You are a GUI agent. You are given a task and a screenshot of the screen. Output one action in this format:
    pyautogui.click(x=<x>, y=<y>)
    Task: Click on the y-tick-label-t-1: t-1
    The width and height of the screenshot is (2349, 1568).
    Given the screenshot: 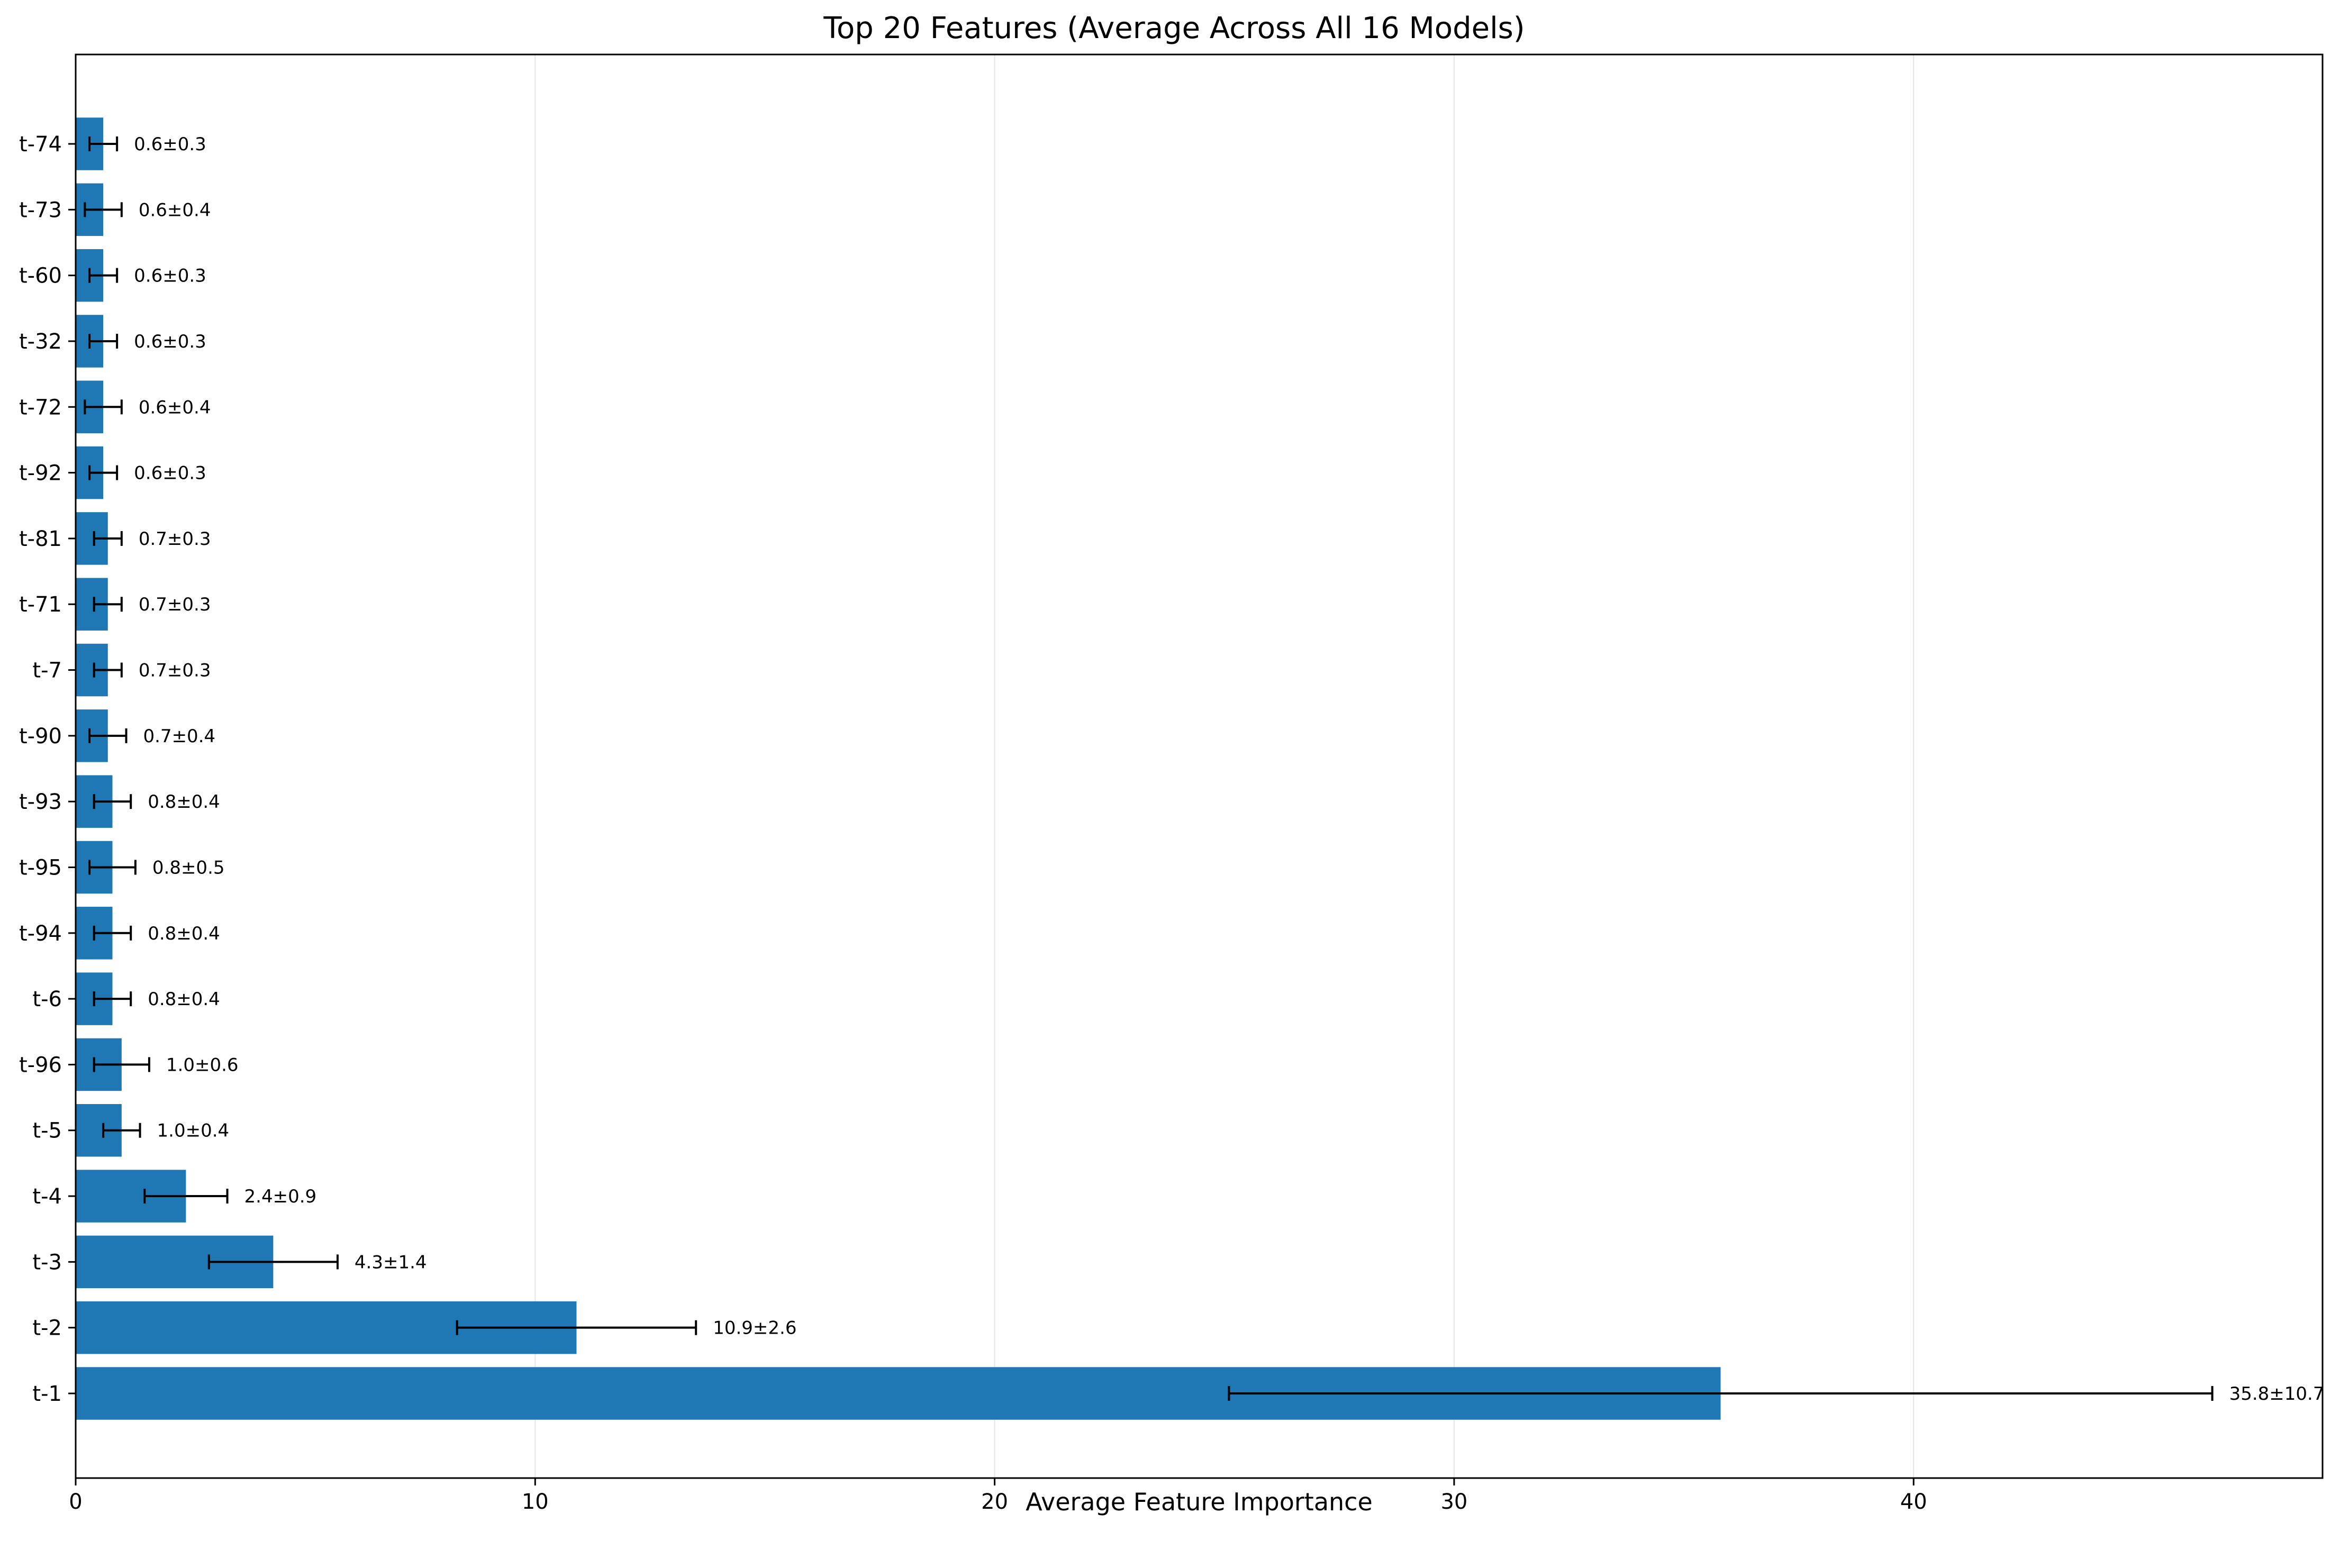 What is the action you would take?
    pyautogui.click(x=47, y=1394)
    